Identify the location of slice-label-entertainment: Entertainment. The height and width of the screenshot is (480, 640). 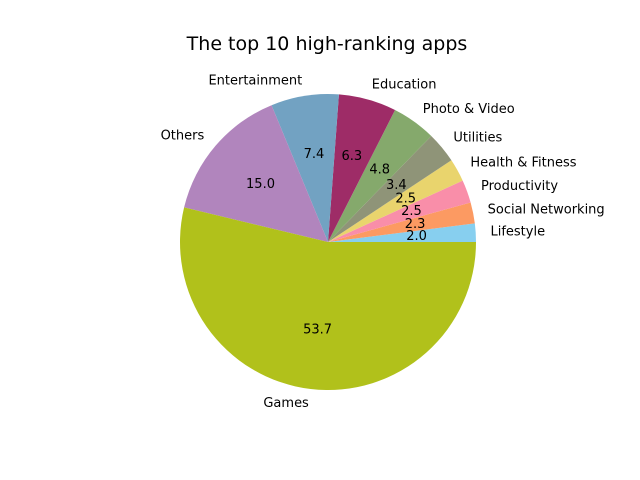
(255, 81).